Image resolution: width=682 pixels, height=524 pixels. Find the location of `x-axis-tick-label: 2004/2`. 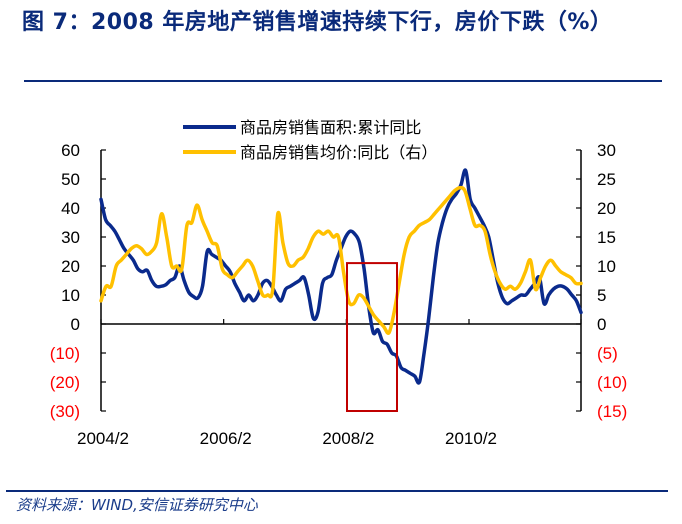

x-axis-tick-label: 2004/2 is located at coordinates (103, 438).